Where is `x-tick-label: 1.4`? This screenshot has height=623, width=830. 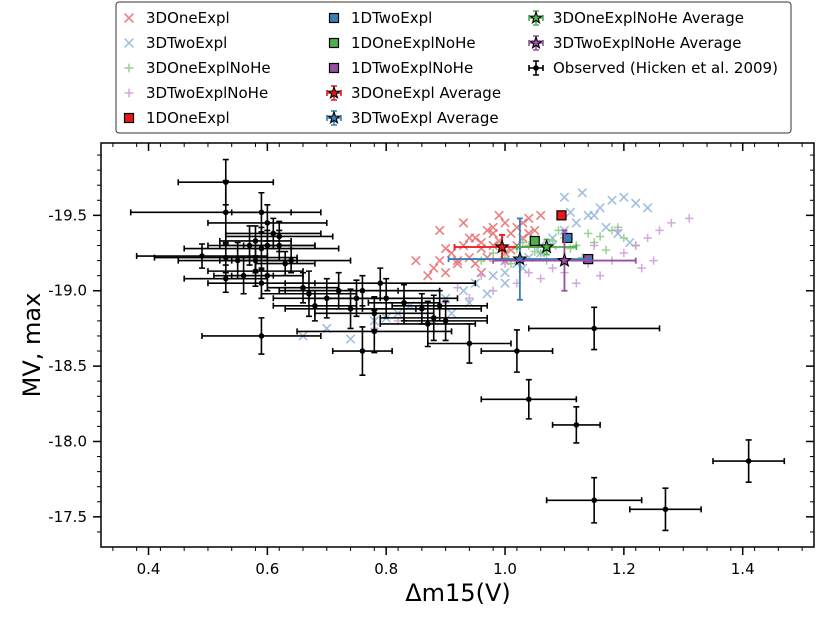
x-tick-label: 1.4 is located at coordinates (743, 569).